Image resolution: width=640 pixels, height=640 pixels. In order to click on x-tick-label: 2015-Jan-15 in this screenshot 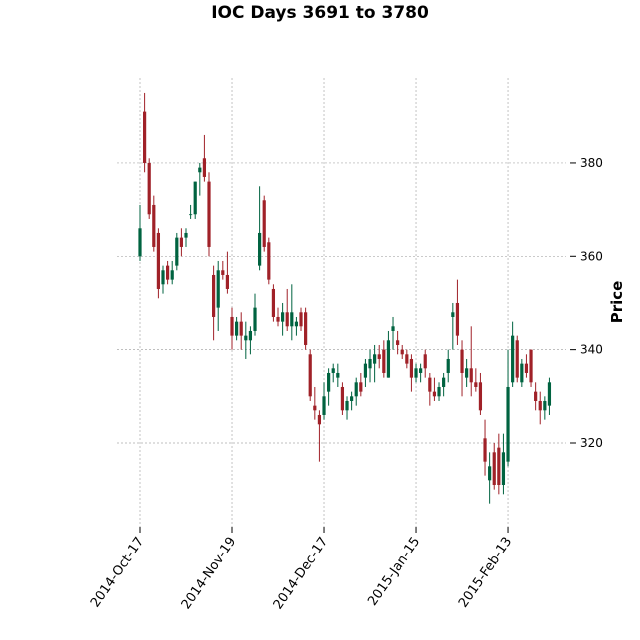, I will do `click(394, 572)`.